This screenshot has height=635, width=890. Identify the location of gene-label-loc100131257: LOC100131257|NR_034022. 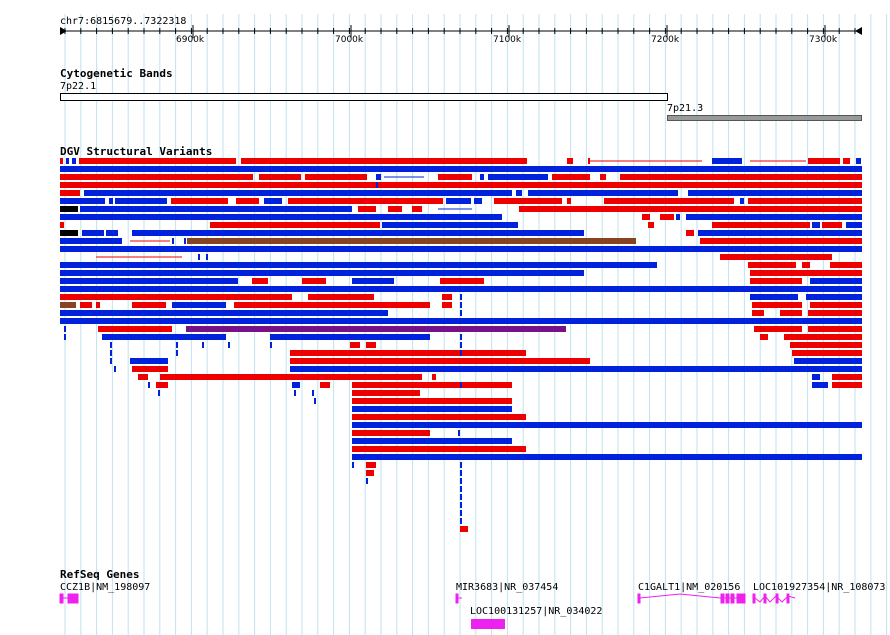
(536, 611).